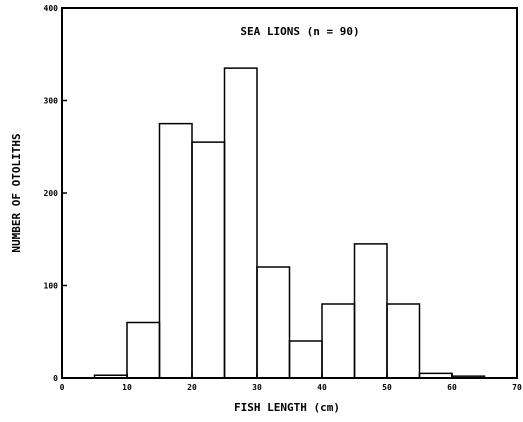 The width and height of the screenshot is (523, 422). What do you see at coordinates (291, 382) in the screenshot?
I see `x-axis-ticks: 0 10 20 30 40 50 60 70` at bounding box center [291, 382].